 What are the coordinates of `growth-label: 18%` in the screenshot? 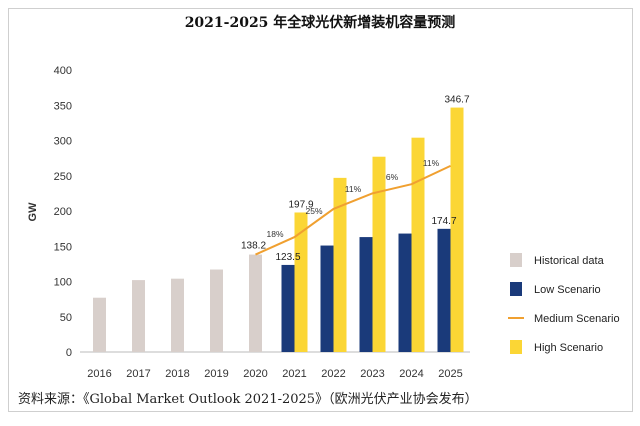 It's located at (274, 234).